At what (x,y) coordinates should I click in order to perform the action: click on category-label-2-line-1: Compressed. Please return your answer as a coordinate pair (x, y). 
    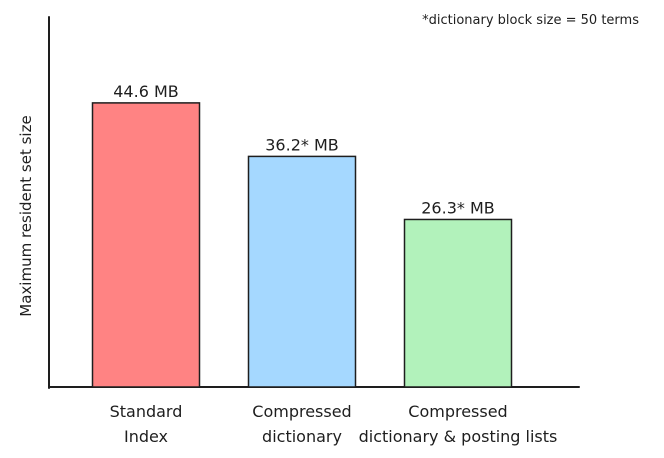
    Looking at the image, I should click on (301, 411).